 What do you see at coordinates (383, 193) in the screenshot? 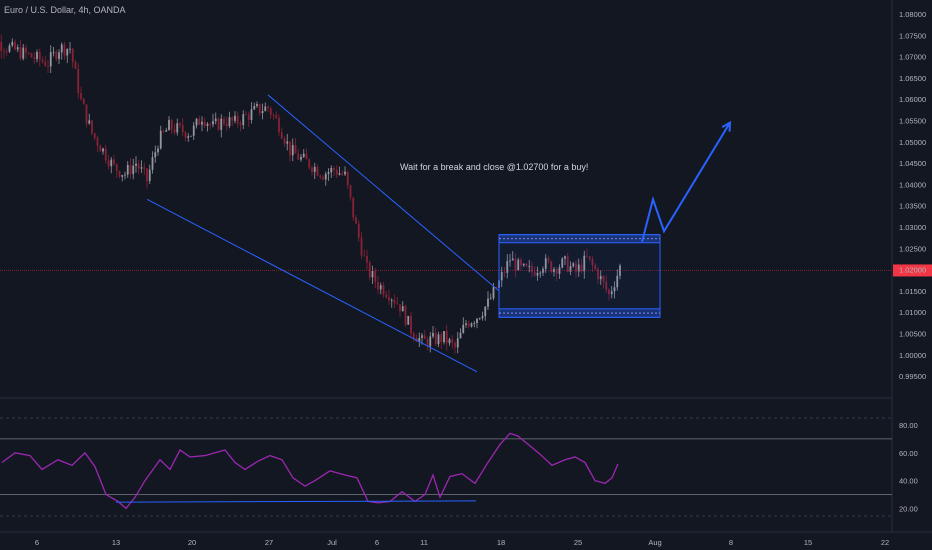
I see `upper-trendline` at bounding box center [383, 193].